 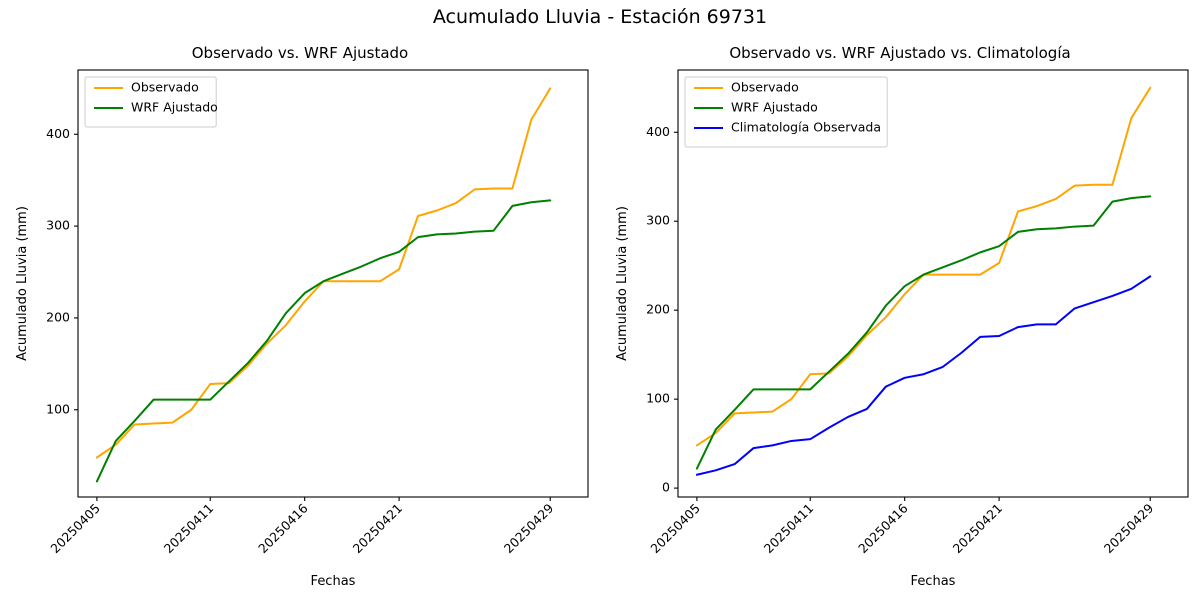 I want to click on figure-suptitle: Acumulado Lluvia - Estación 69731, so click(x=600, y=17).